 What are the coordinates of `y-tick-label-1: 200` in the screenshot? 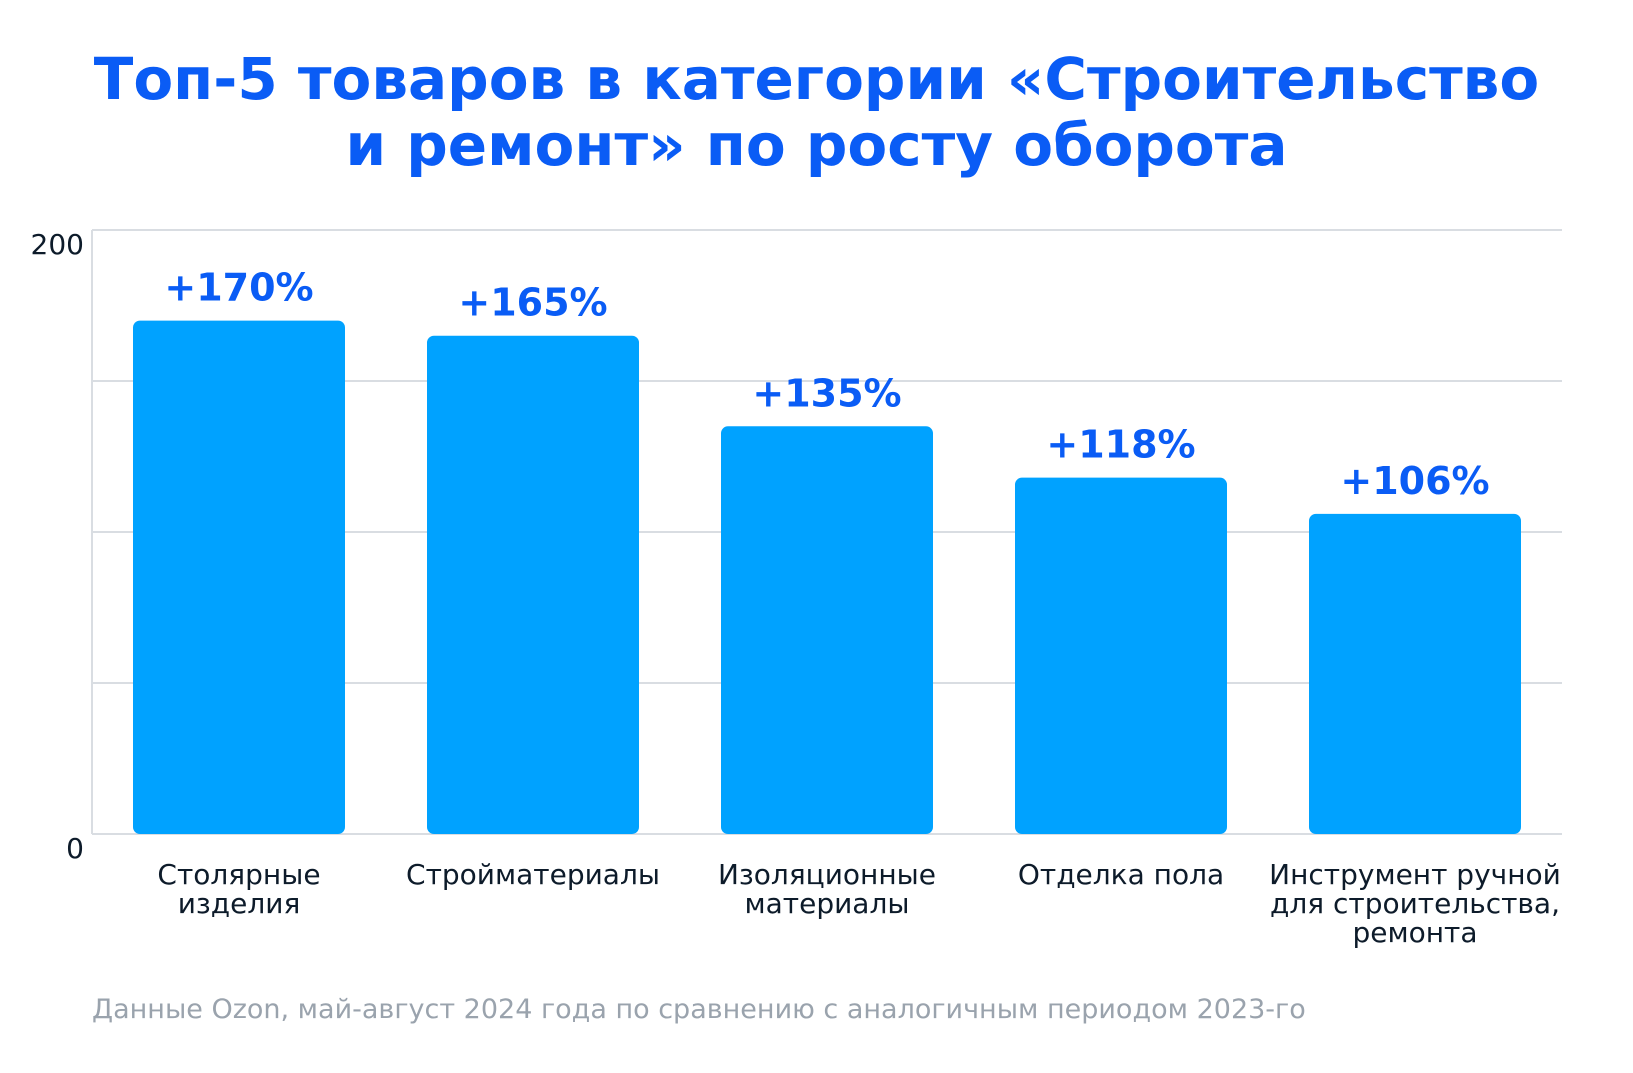 It's located at (57, 244).